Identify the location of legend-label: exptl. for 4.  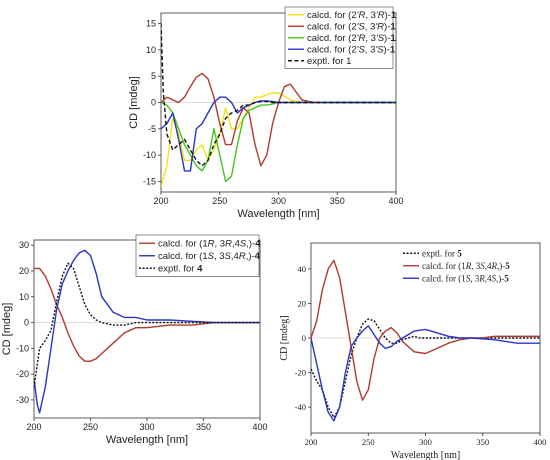
(180, 269).